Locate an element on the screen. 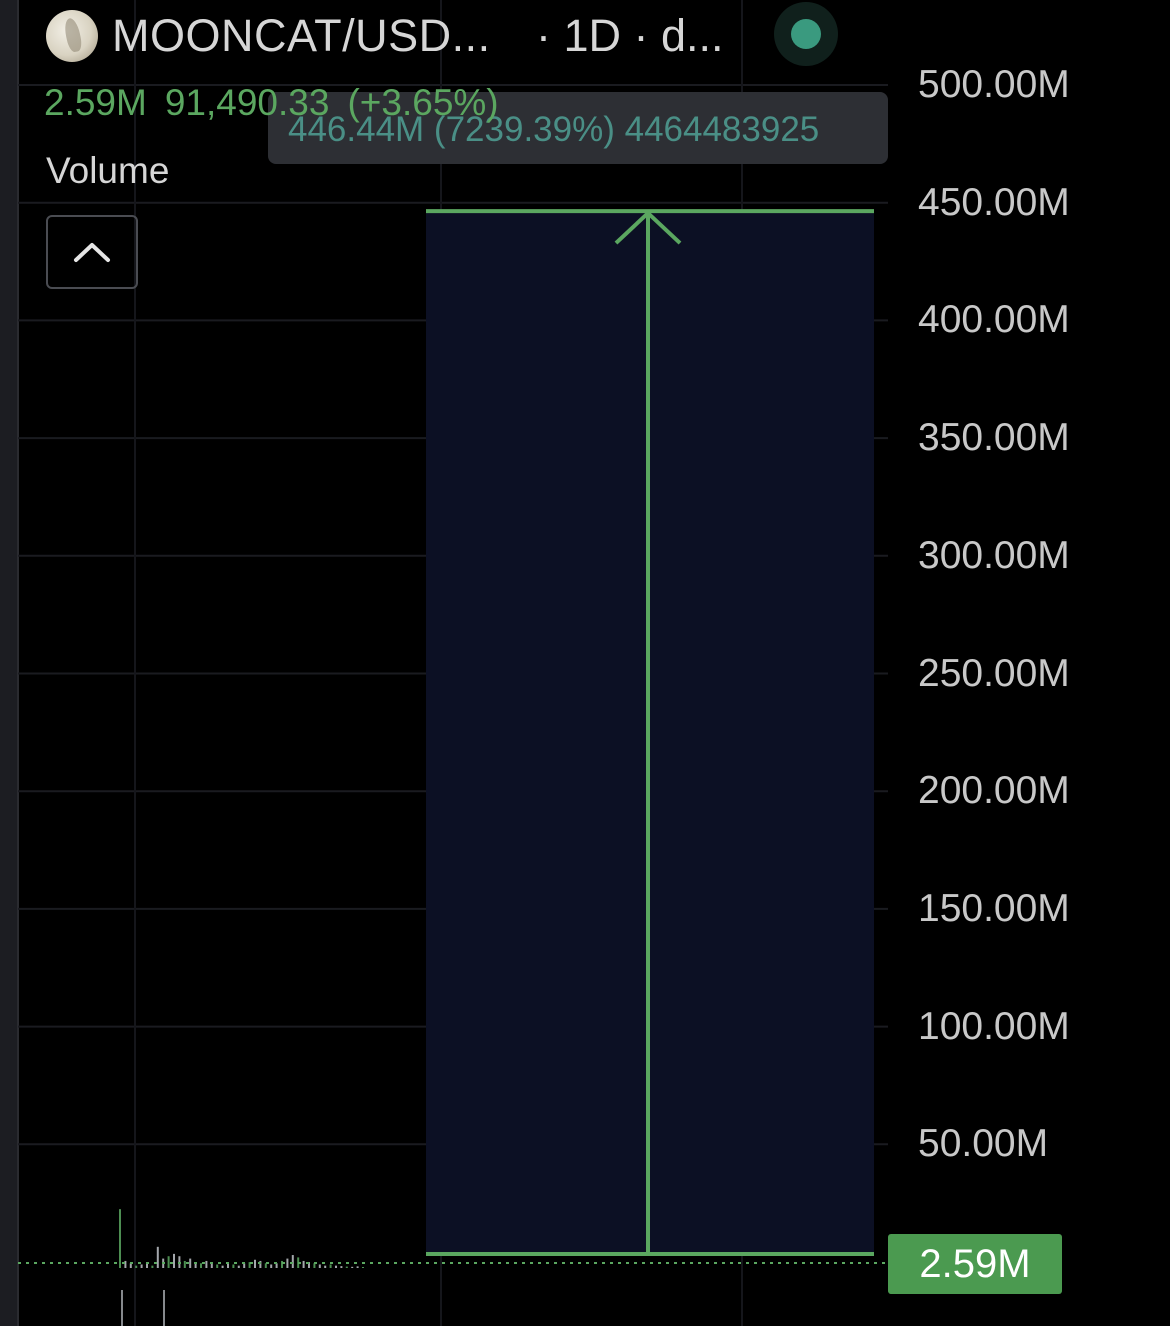 The height and width of the screenshot is (1326, 1170). measure-arrowhead is located at coordinates (648, 227).